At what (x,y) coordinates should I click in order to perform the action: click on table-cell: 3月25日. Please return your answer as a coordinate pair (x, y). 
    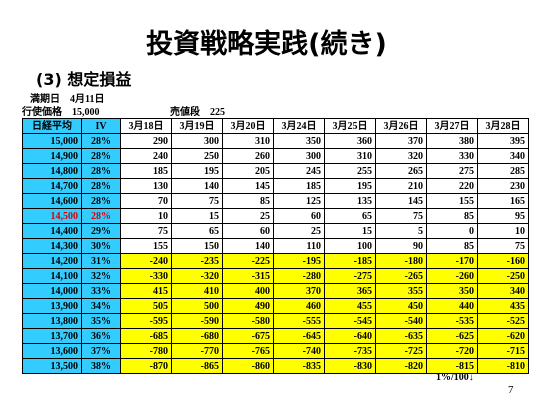
    Looking at the image, I should click on (350, 126).